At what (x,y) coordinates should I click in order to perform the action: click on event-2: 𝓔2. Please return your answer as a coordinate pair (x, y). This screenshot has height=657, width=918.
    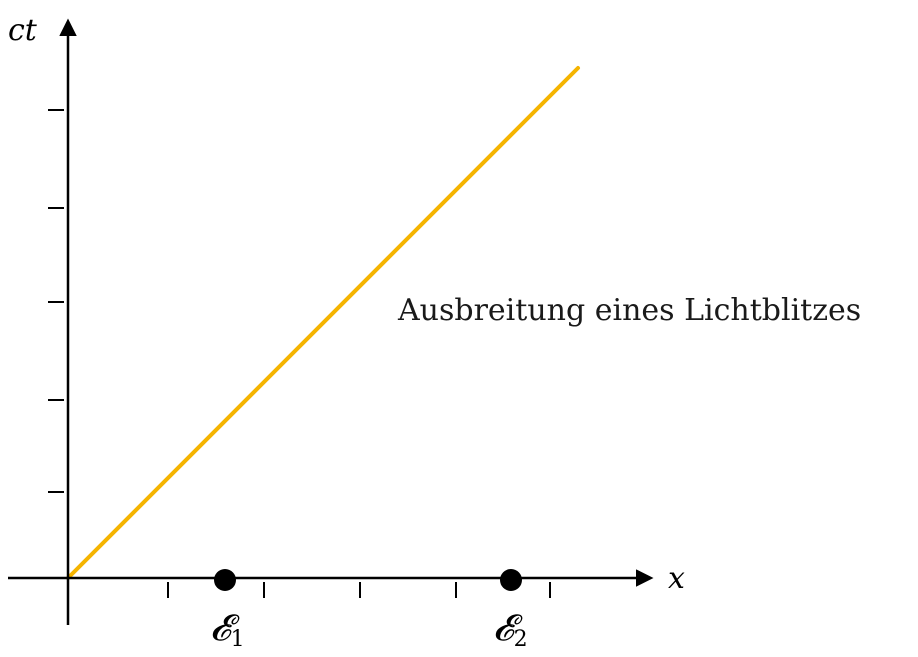
    Looking at the image, I should click on (510, 610).